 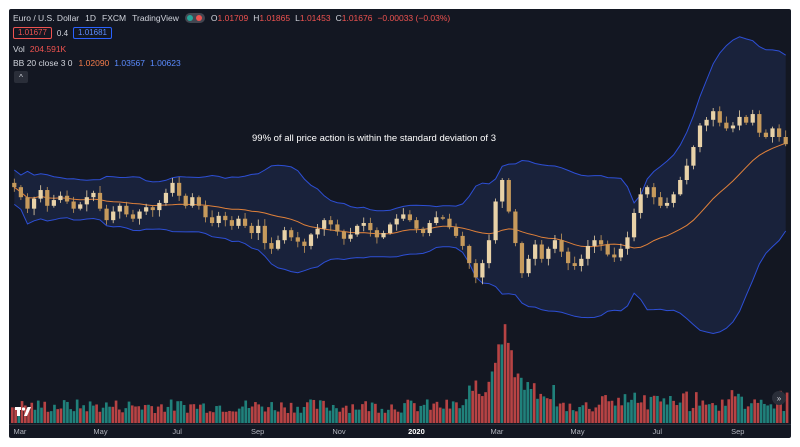 What do you see at coordinates (19, 49) in the screenshot?
I see `volume-label: Vol` at bounding box center [19, 49].